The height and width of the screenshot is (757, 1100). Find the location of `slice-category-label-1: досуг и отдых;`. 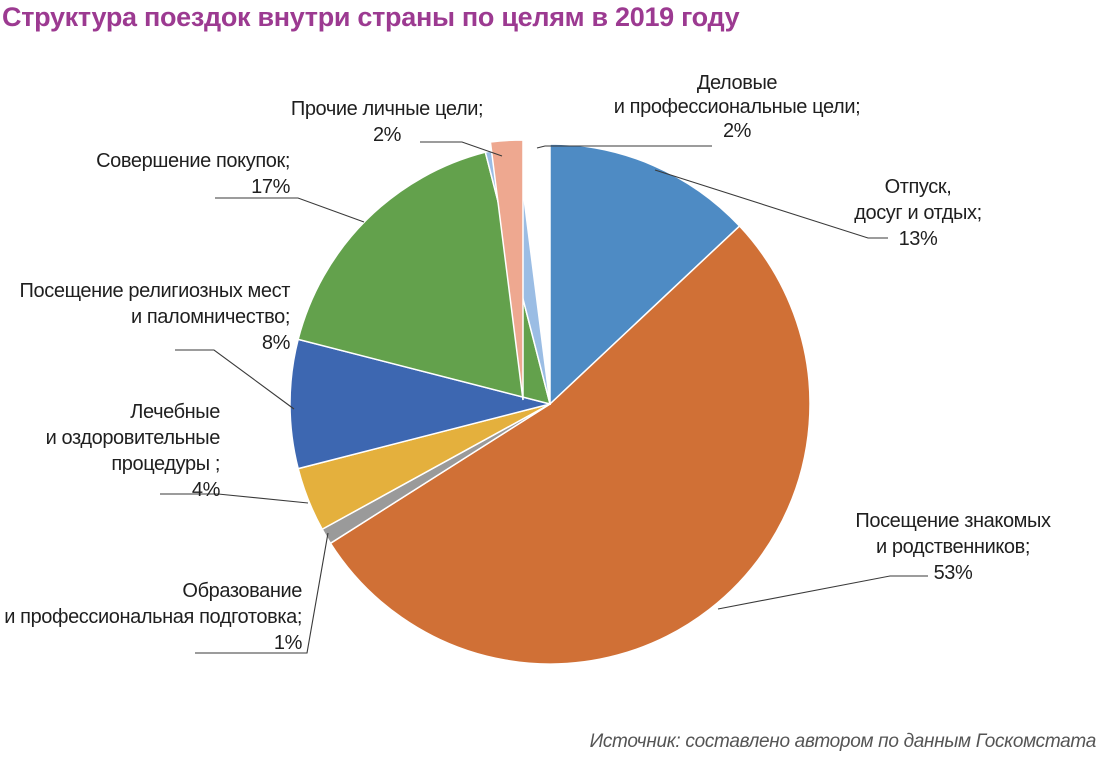

slice-category-label-1: досуг и отдых; is located at coordinates (918, 213).